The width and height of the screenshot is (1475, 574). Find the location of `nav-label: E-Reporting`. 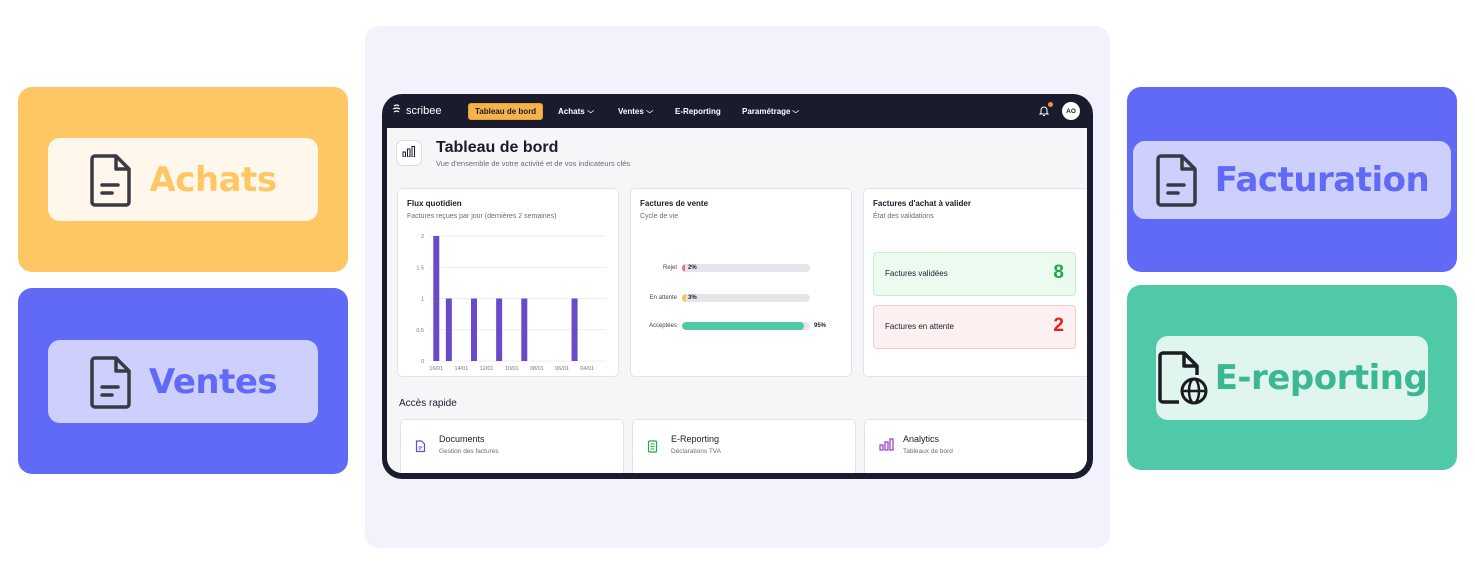

nav-label: E-Reporting is located at coordinates (698, 111).